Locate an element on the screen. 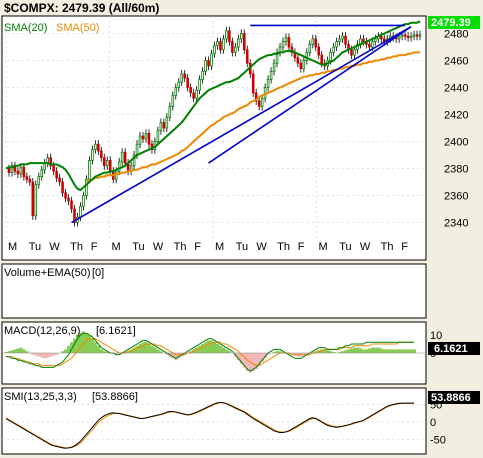 The image size is (483, 458). smi-y-tick: 0 is located at coordinates (433, 423).